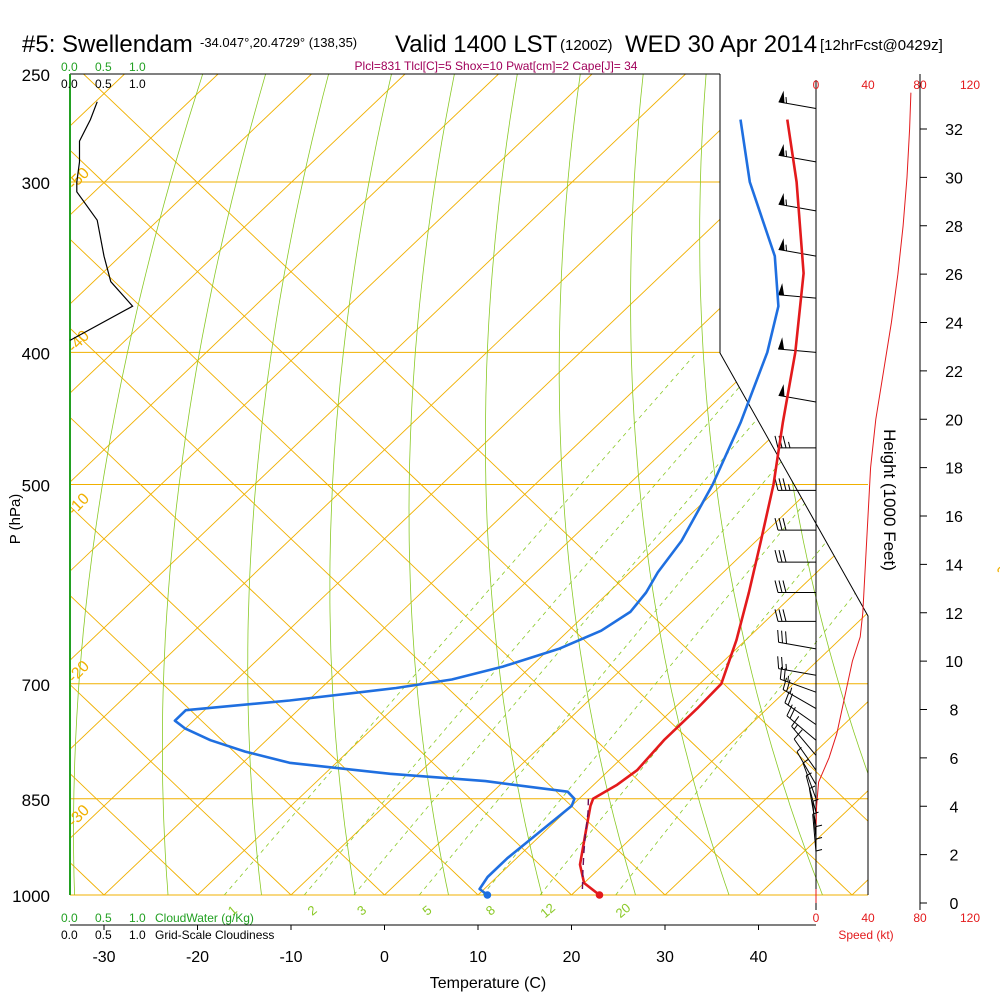 The width and height of the screenshot is (1000, 1000). Describe the element at coordinates (954, 711) in the screenshot. I see `height-tick-label-8: 8` at that location.